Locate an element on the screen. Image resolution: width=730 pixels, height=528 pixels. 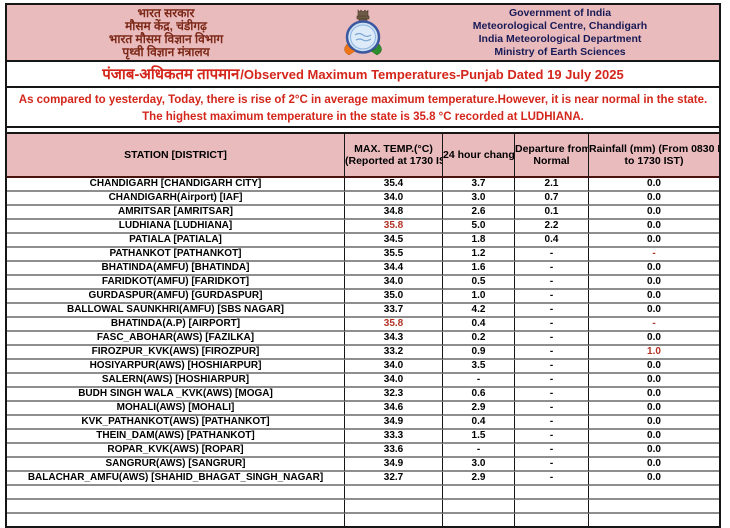
cell-station: BALLOWAL SAUNKHRI(AMFU) [SBS NAGAR] is located at coordinates (176, 311).